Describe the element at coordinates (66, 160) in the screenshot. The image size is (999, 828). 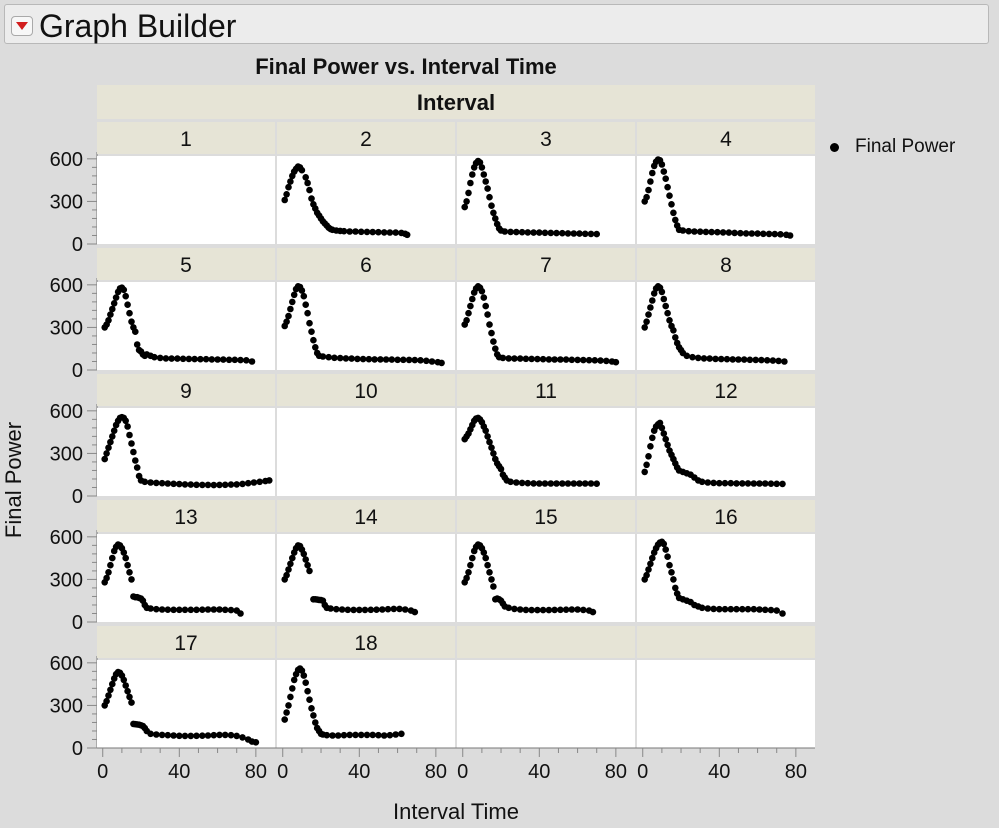
I see `y-tick-label: 600` at that location.